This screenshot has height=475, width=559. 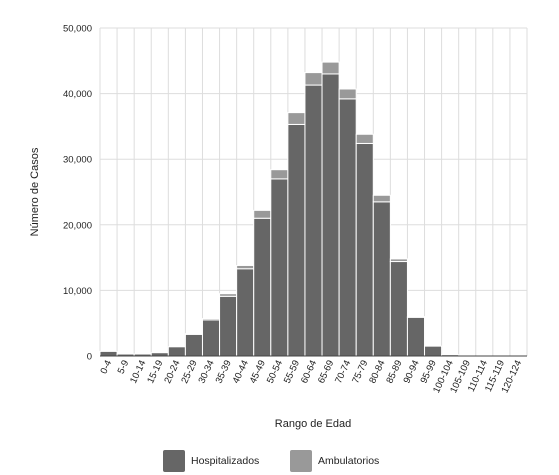 I want to click on legend-item-ambulatorios: Ambulatorios, so click(x=334, y=461).